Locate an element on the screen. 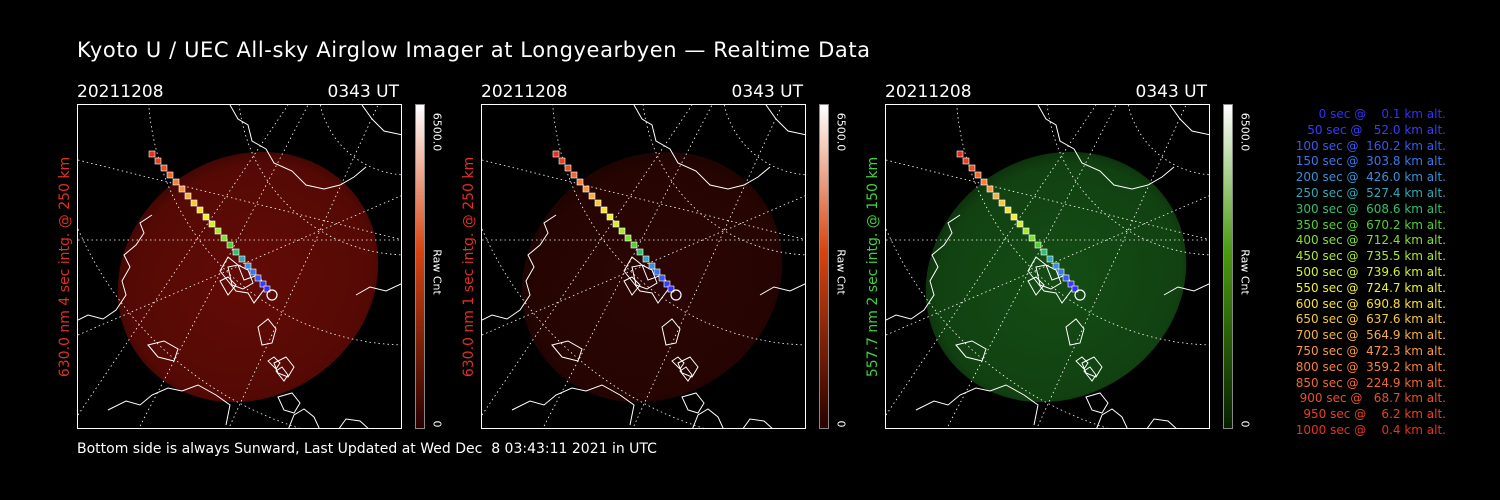 The height and width of the screenshot is (500, 1500). legend-entry: 800 sec @ 359.2 km alt. is located at coordinates (1368, 366).